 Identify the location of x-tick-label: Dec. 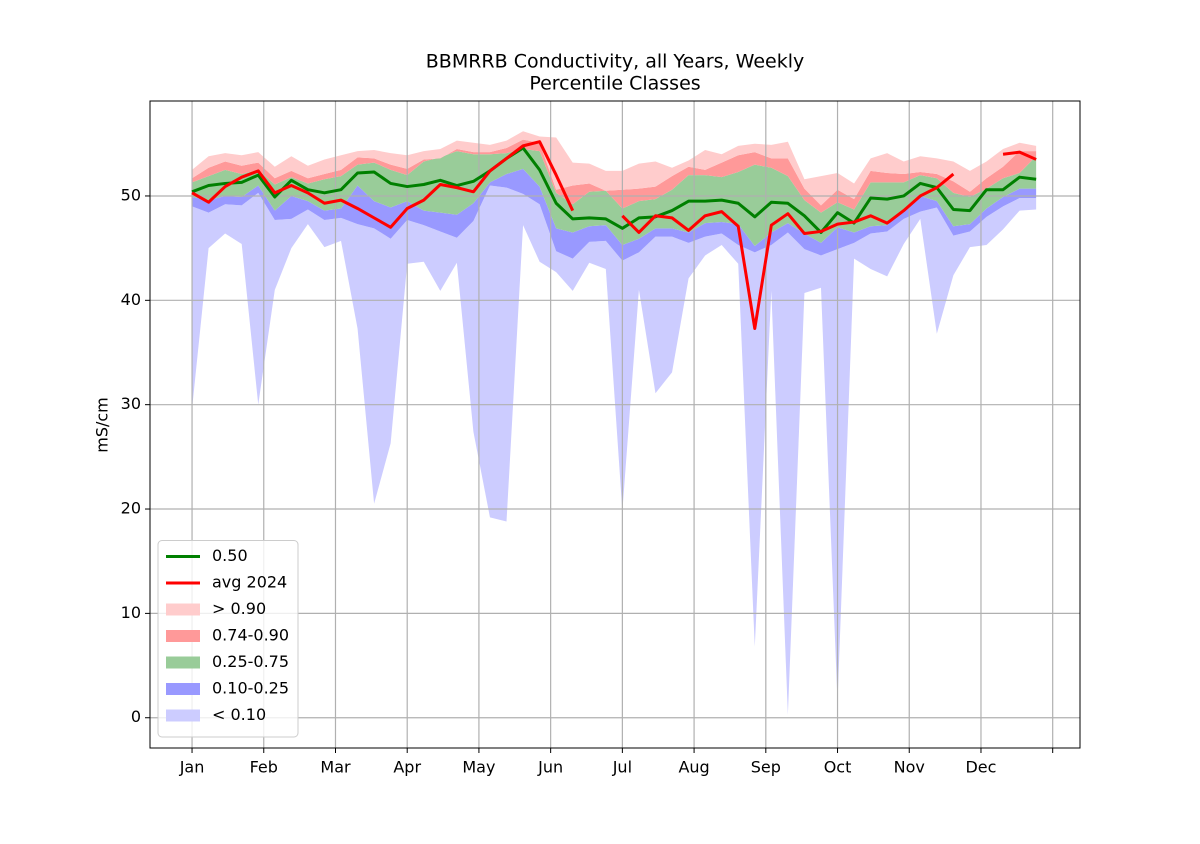
(980, 767).